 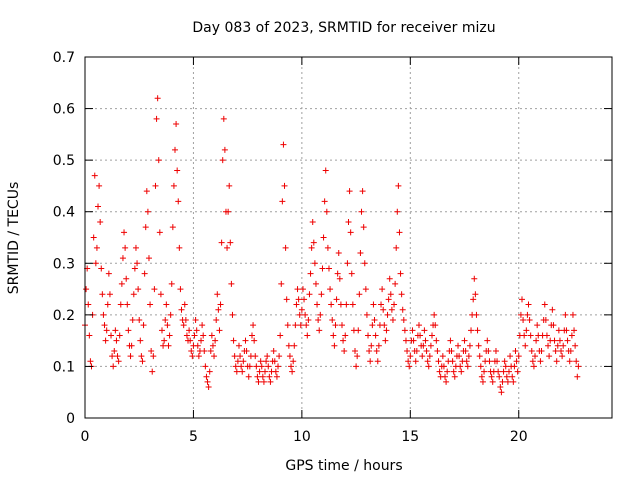 I want to click on x-tick-label: 10, so click(x=302, y=437).